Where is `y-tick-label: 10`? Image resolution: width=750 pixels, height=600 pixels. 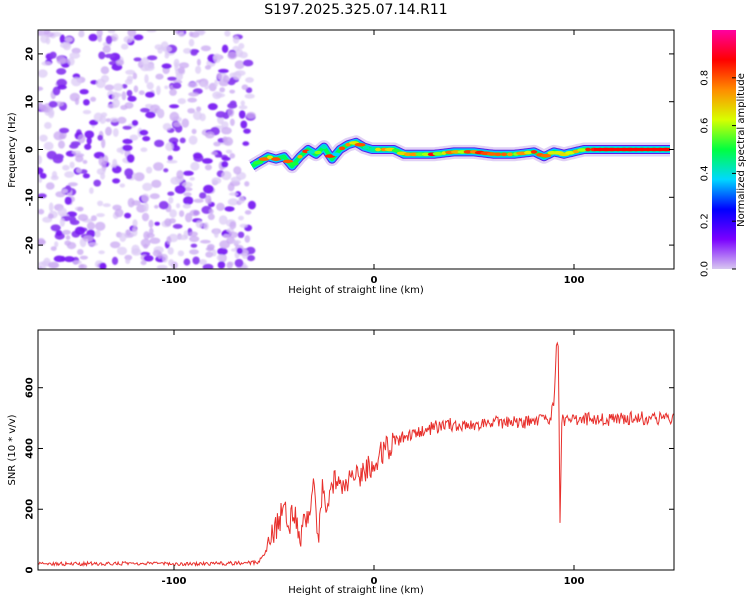
y-tick-label: 10 is located at coordinates (30, 102).